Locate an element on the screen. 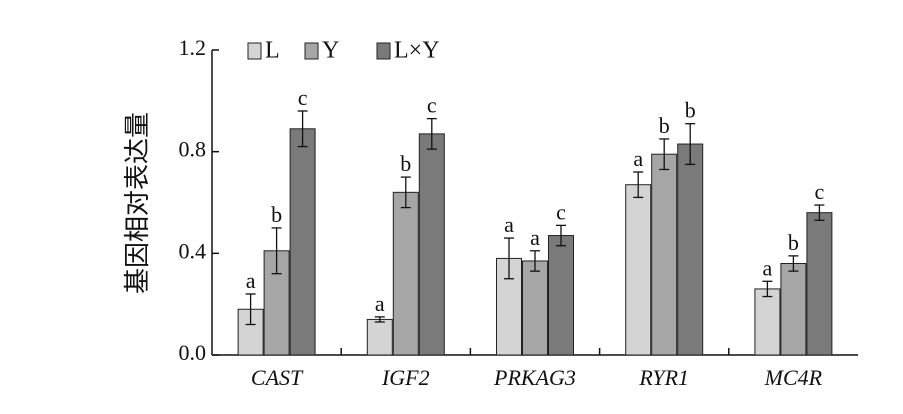  x-tick-label: CAST is located at coordinates (277, 377).